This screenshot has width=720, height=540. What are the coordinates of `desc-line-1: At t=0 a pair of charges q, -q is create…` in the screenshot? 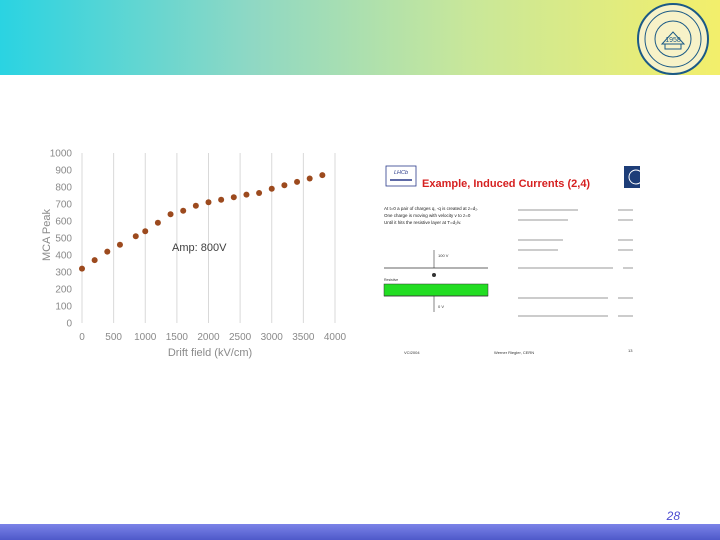 It's located at (431, 208).